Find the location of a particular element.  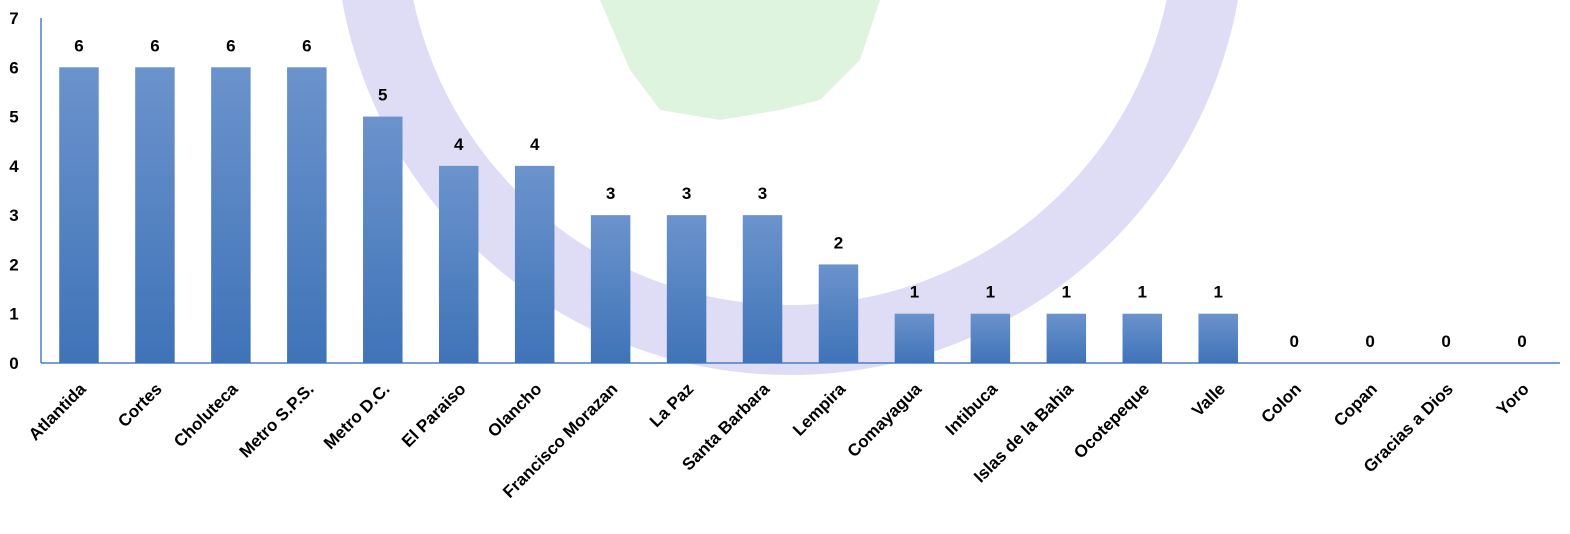

x-tick-label: Colon is located at coordinates (1281, 402).